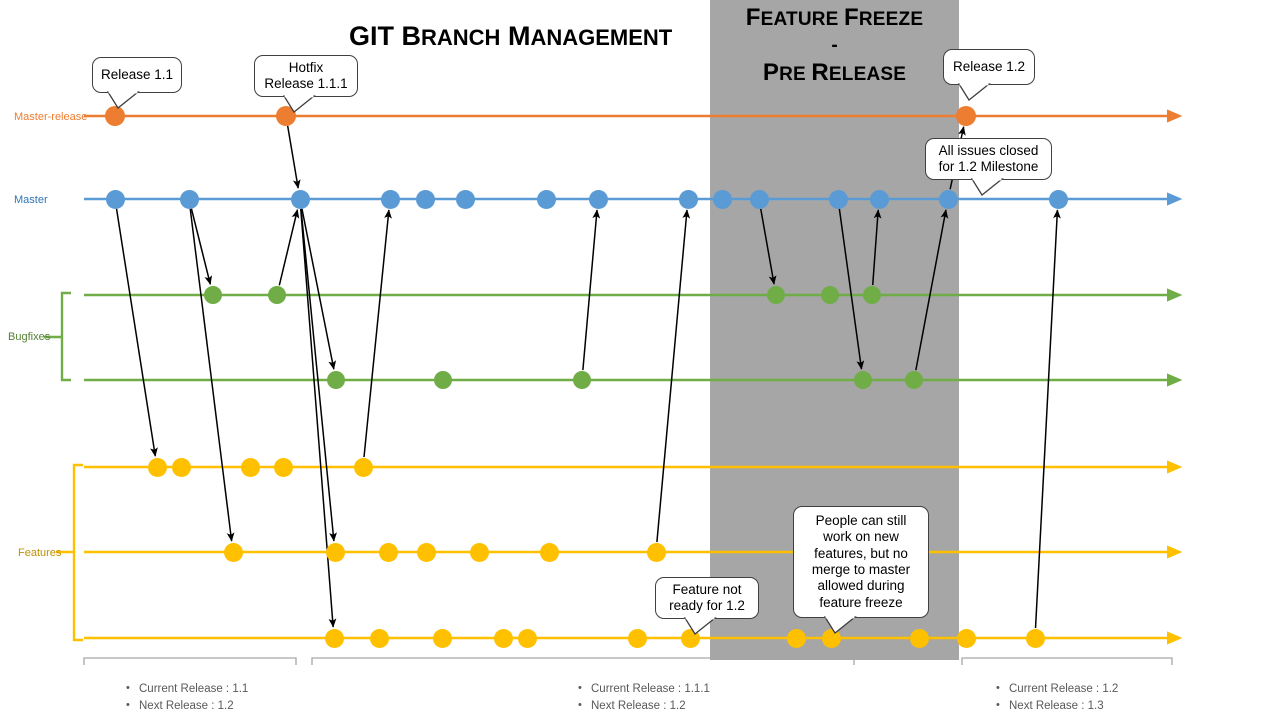 The height and width of the screenshot is (720, 1280). Describe the element at coordinates (638, 705) in the screenshot. I see `legend-row-label: Next Release : 1.2` at that location.